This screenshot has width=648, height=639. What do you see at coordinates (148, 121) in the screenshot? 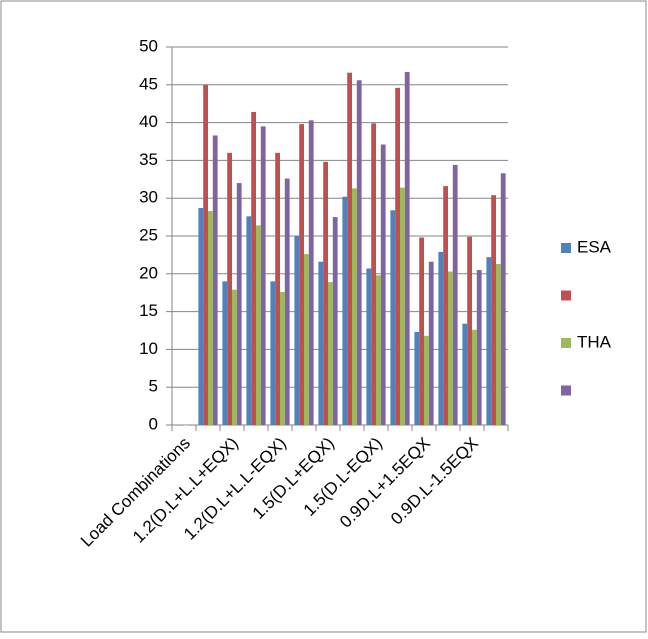
I see `y-tick-label: 40` at bounding box center [148, 121].